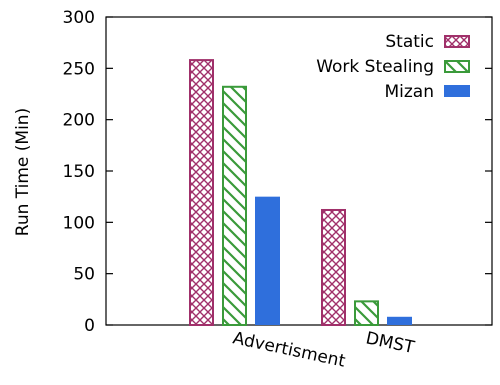 The width and height of the screenshot is (500, 385). Describe the element at coordinates (390, 343) in the screenshot. I see `x-tick-label: DMST` at that location.